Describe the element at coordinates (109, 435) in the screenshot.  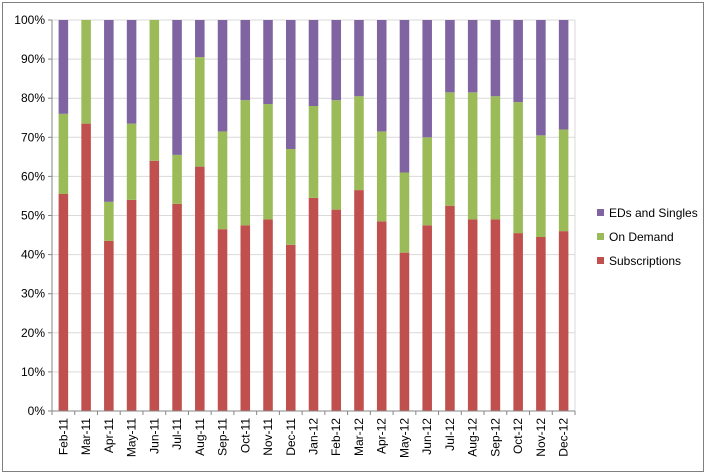
I see `x-tick-label: Apr-11` at that location.